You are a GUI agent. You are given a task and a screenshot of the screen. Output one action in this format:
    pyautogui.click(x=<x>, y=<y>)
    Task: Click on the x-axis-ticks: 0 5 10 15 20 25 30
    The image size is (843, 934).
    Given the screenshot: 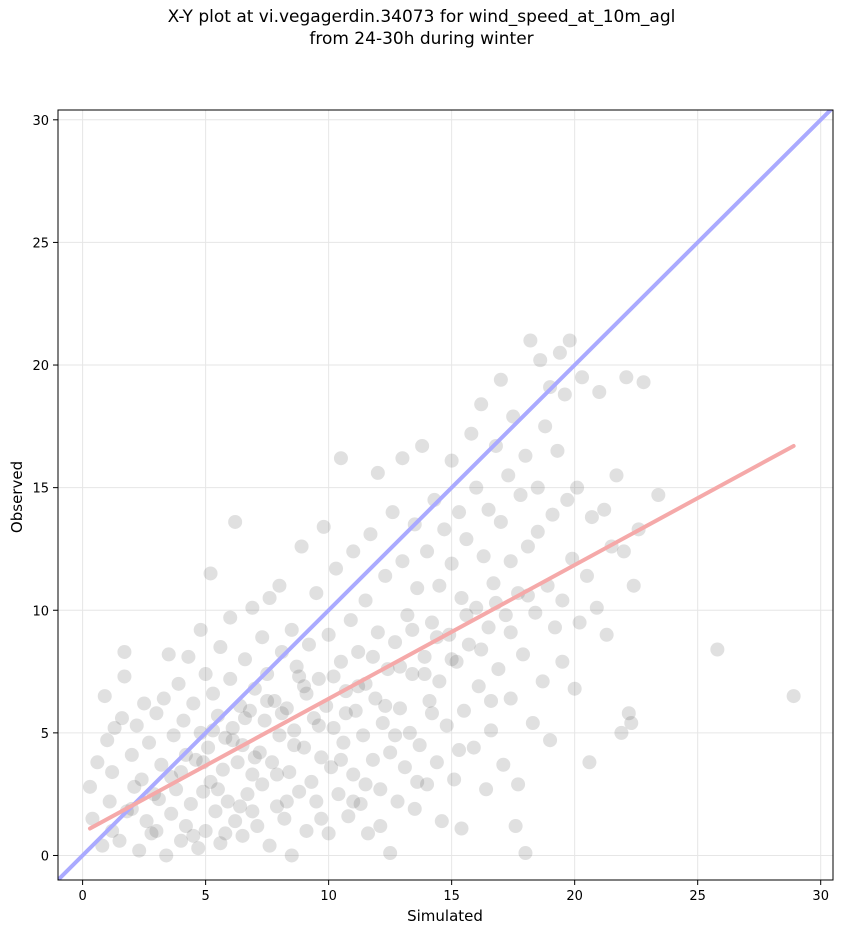 What is the action you would take?
    pyautogui.click(x=453, y=892)
    